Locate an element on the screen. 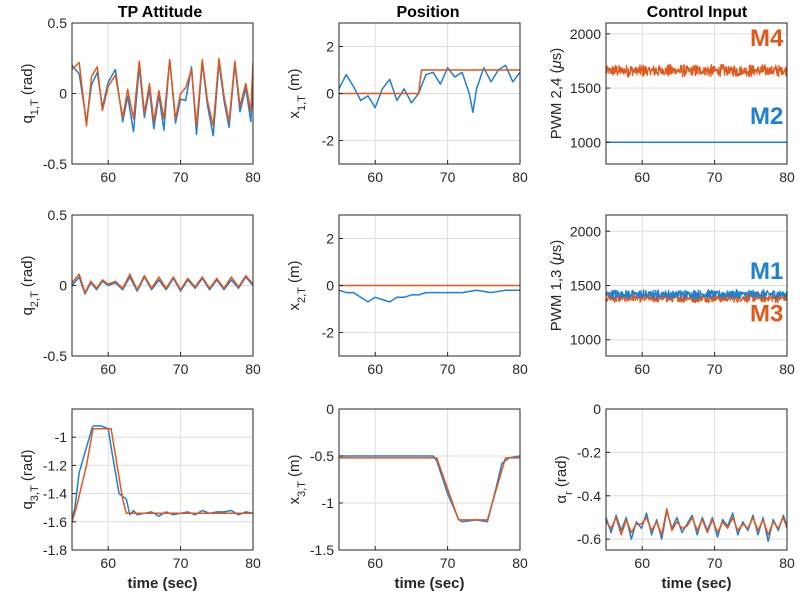  chart-panel-1: 60 70 80 -2 0 2 x1,T (m) is located at coordinates (407, 103).